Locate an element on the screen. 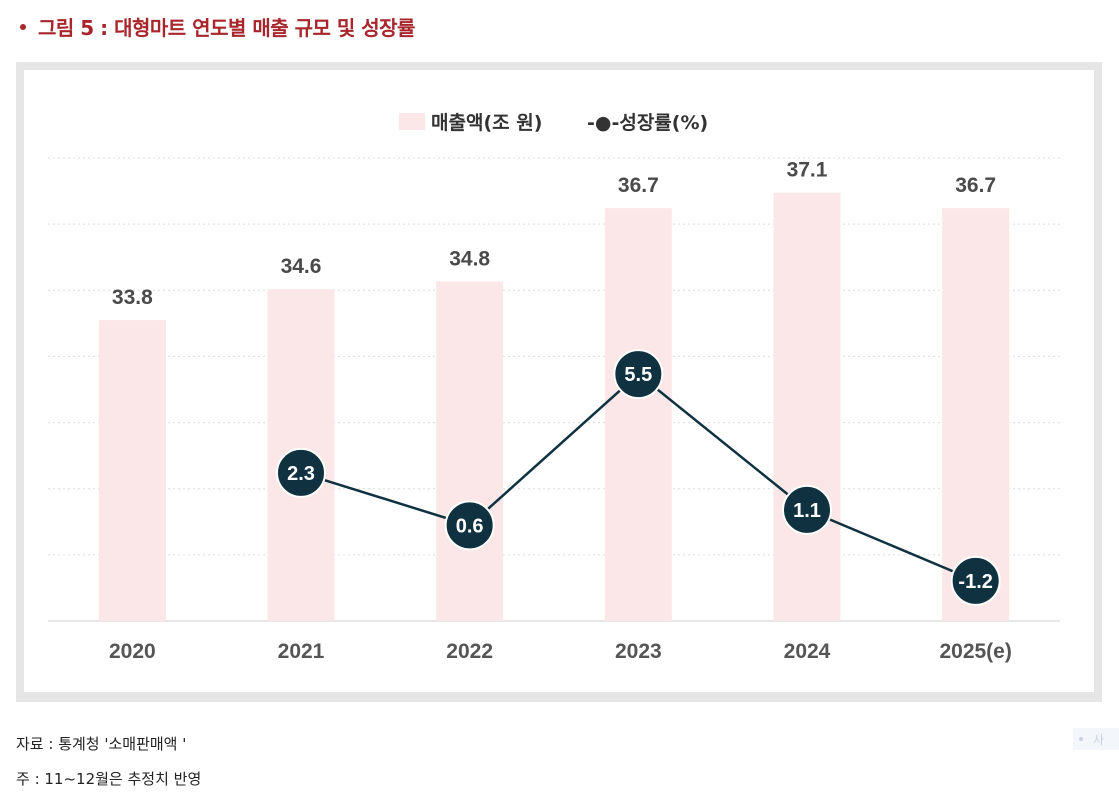 The width and height of the screenshot is (1119, 806). growth-point-label: 5.5 is located at coordinates (638, 375).